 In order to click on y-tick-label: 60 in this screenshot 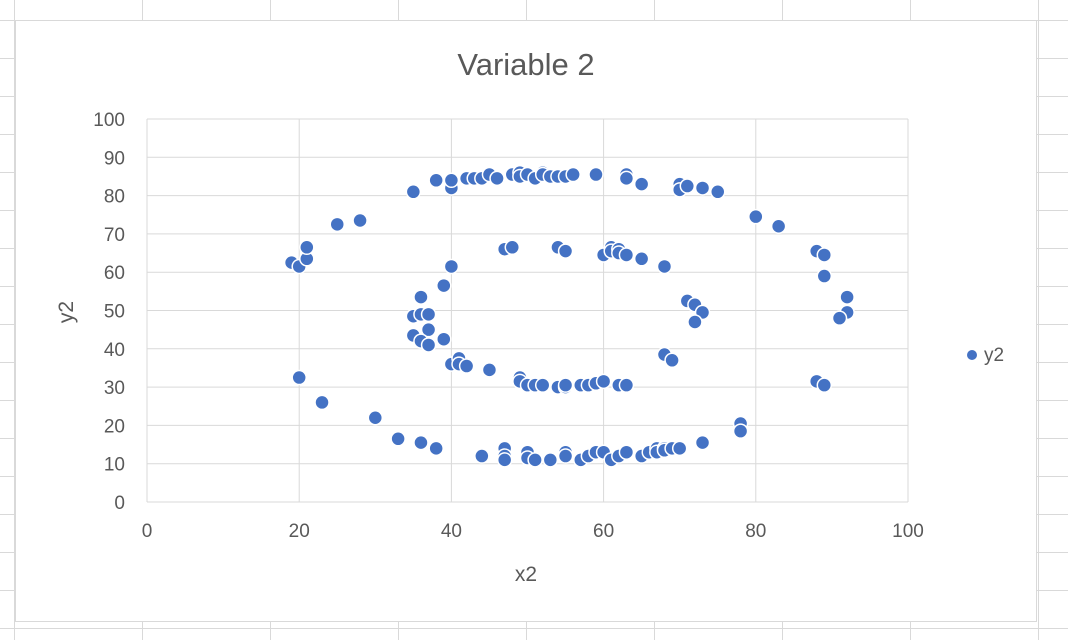, I will do `click(114, 273)`.